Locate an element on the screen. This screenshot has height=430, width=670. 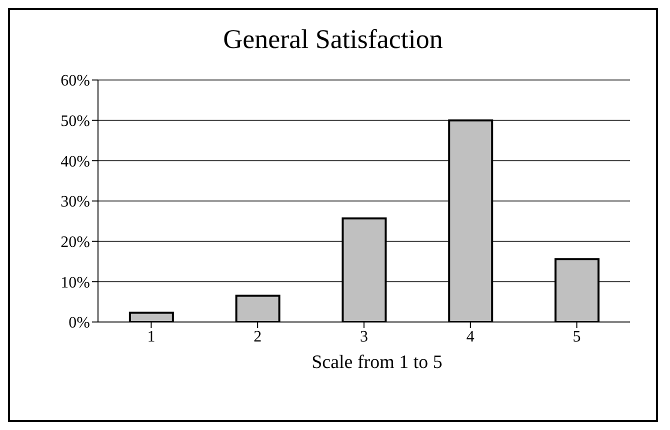
x-tick-label: 2 is located at coordinates (258, 337).